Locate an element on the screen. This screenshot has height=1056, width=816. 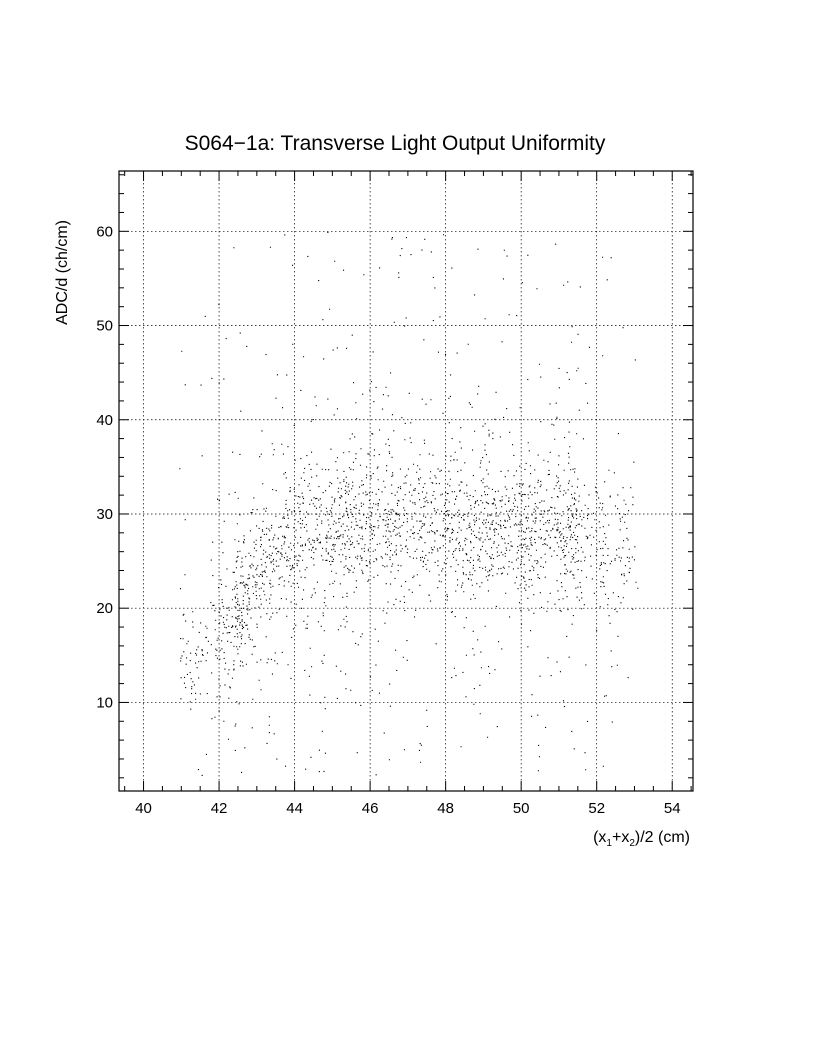
x-axis-label-prefix: (x is located at coordinates (599, 837).